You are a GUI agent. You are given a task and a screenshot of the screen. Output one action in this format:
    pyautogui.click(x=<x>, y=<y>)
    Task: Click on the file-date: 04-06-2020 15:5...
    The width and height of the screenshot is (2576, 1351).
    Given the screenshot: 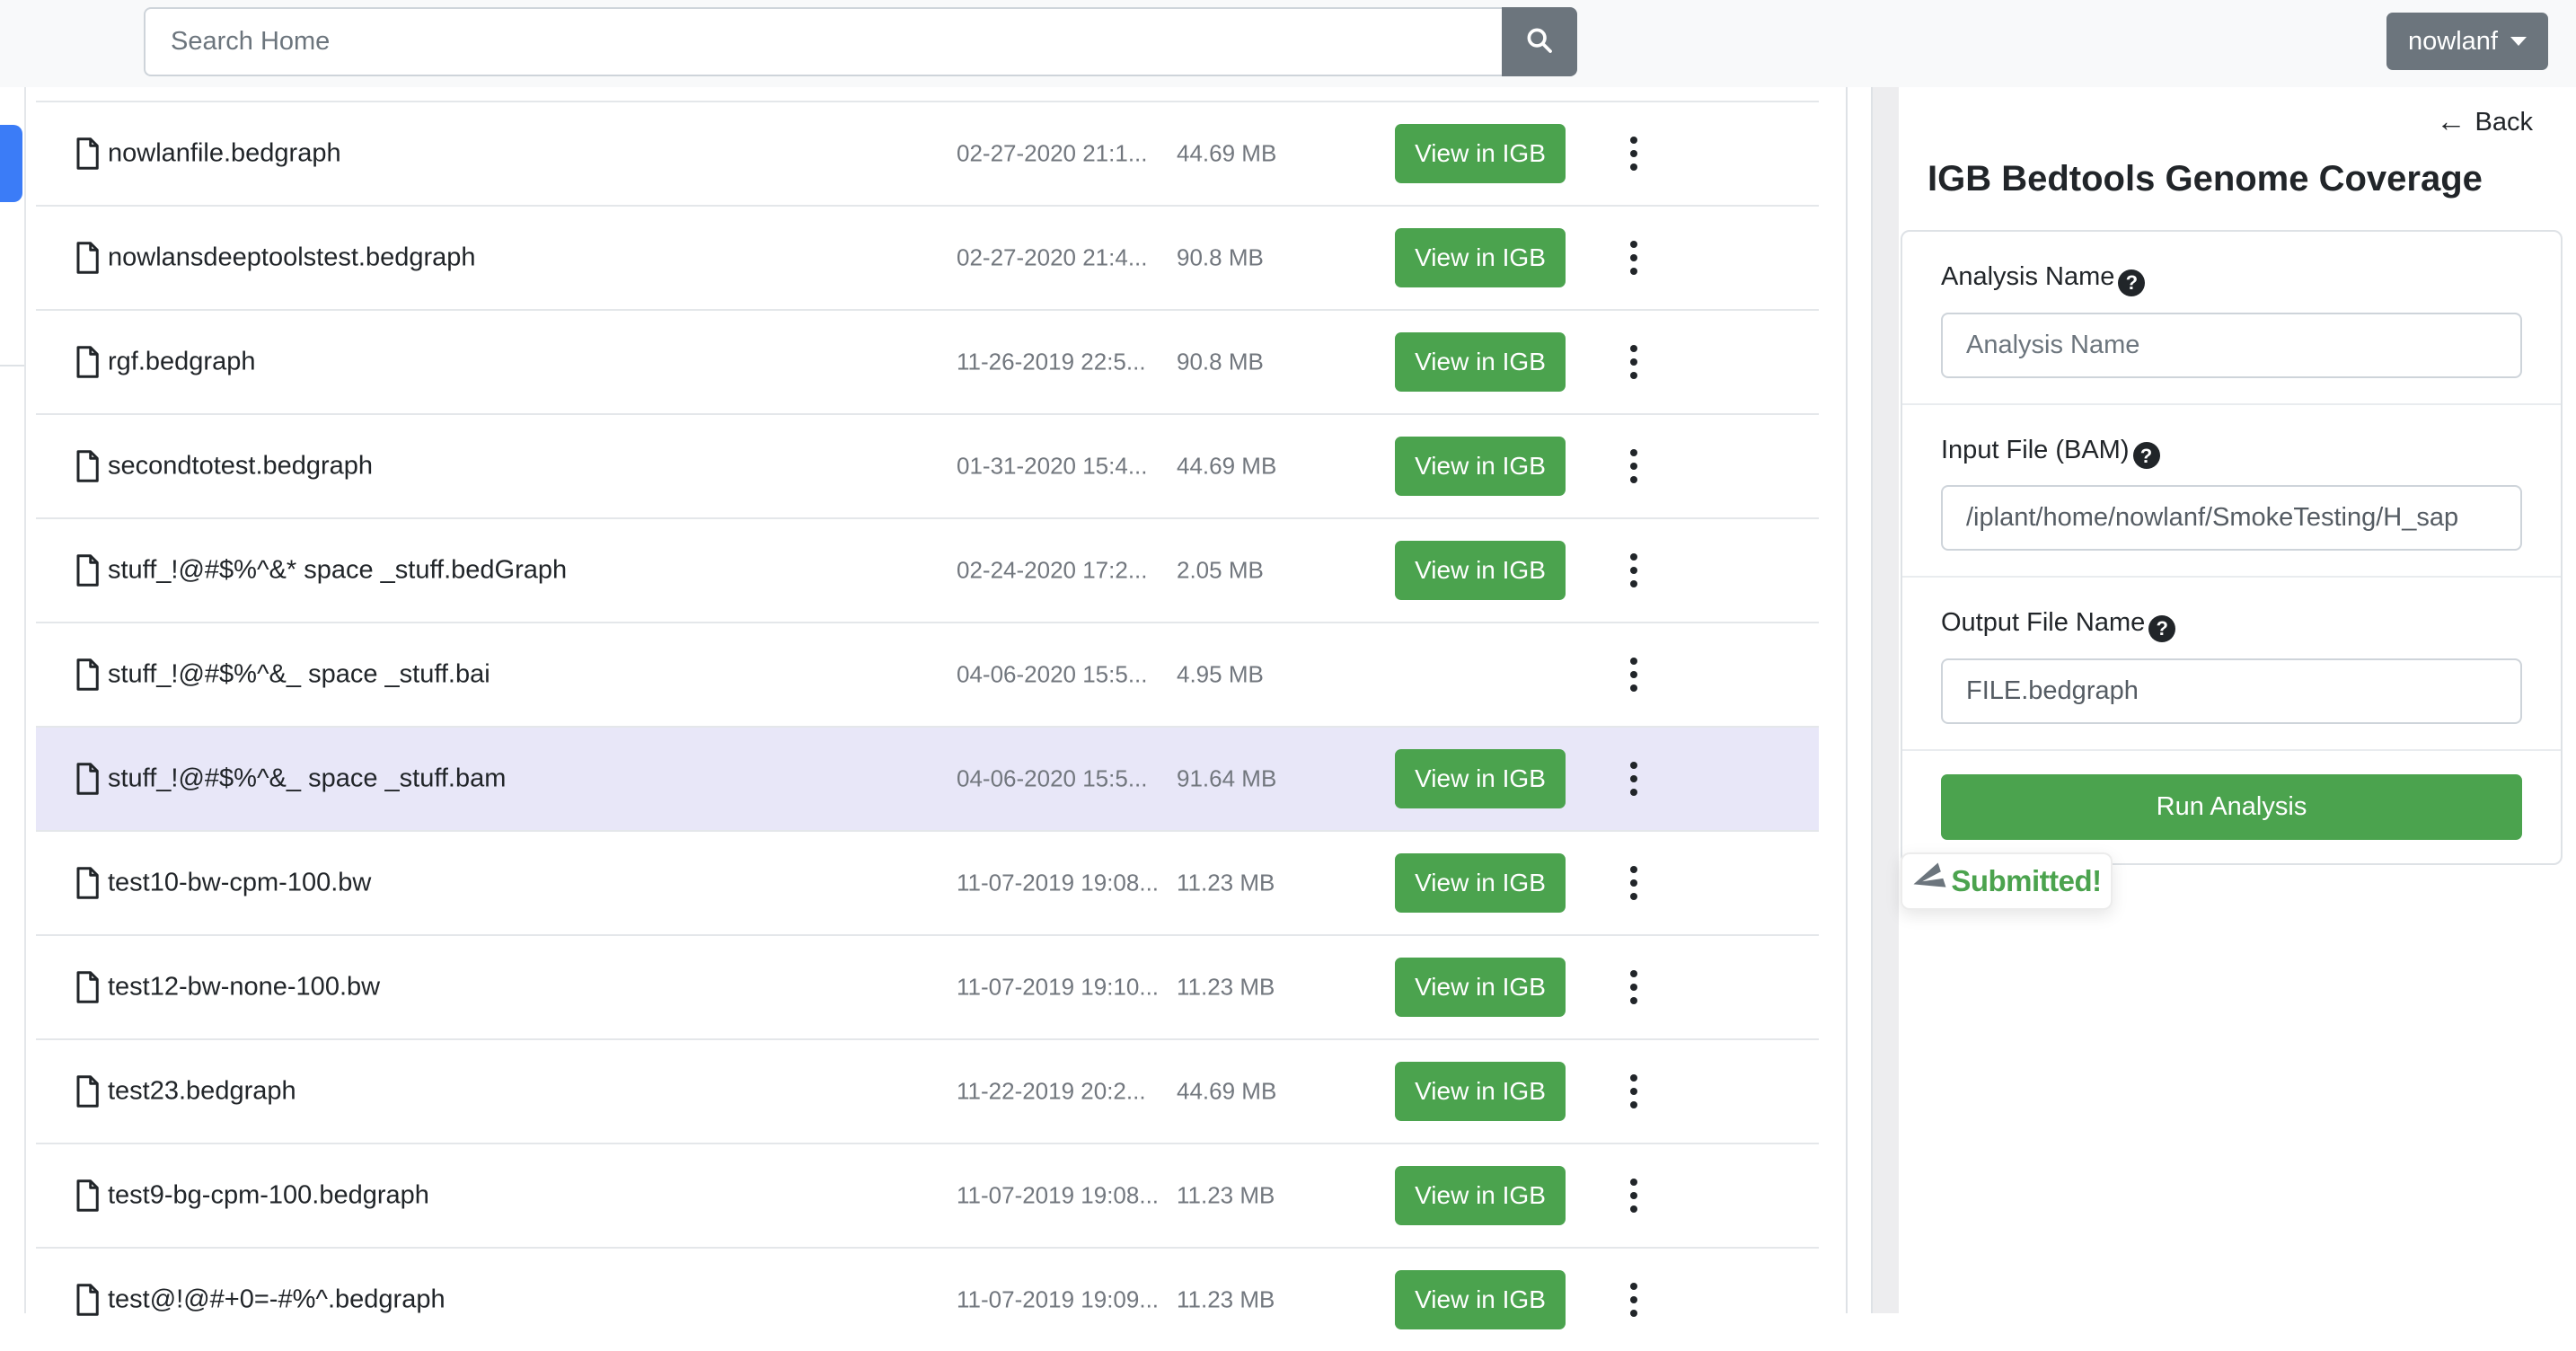 What is the action you would take?
    pyautogui.click(x=1052, y=674)
    